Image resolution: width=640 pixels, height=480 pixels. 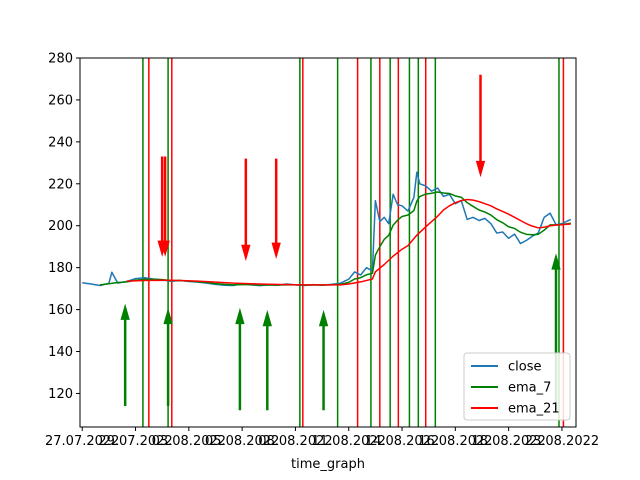 I want to click on y-tick-label: 240, so click(x=60, y=142).